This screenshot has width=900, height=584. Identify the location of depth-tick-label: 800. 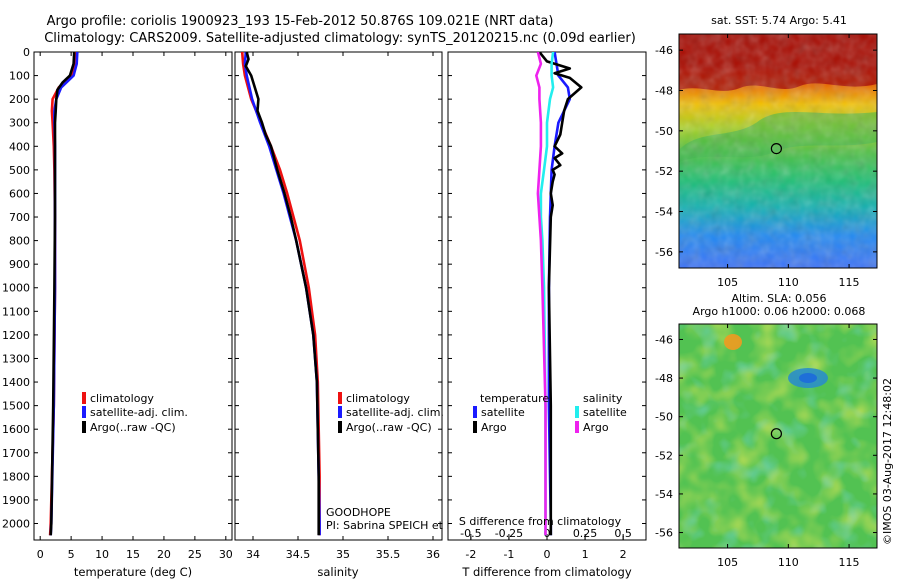
(19, 241).